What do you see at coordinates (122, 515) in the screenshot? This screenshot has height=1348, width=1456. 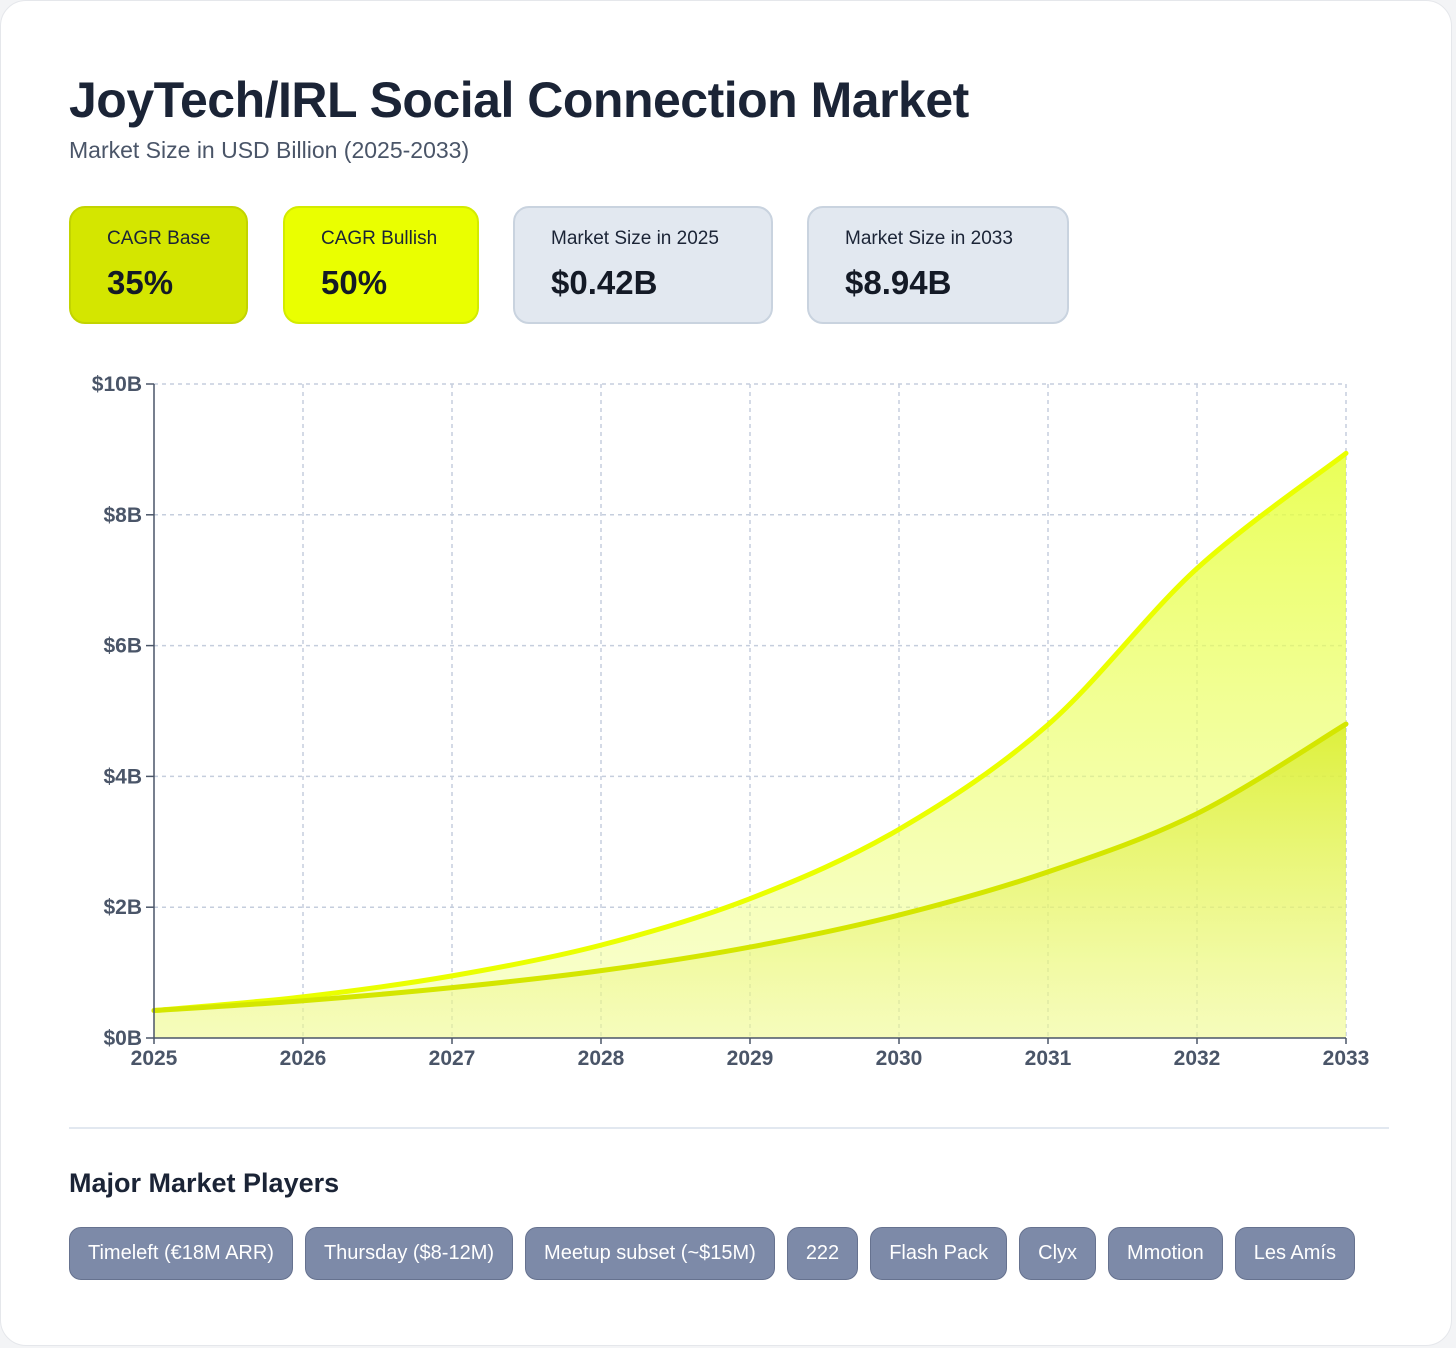 I see `y-tick-label: $8B` at bounding box center [122, 515].